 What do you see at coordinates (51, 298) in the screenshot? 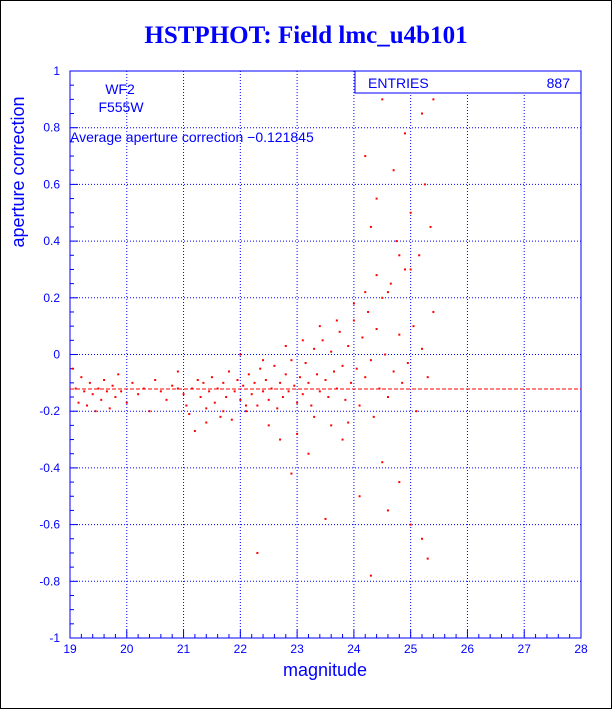
I see `y-tick-label: 0.2` at bounding box center [51, 298].